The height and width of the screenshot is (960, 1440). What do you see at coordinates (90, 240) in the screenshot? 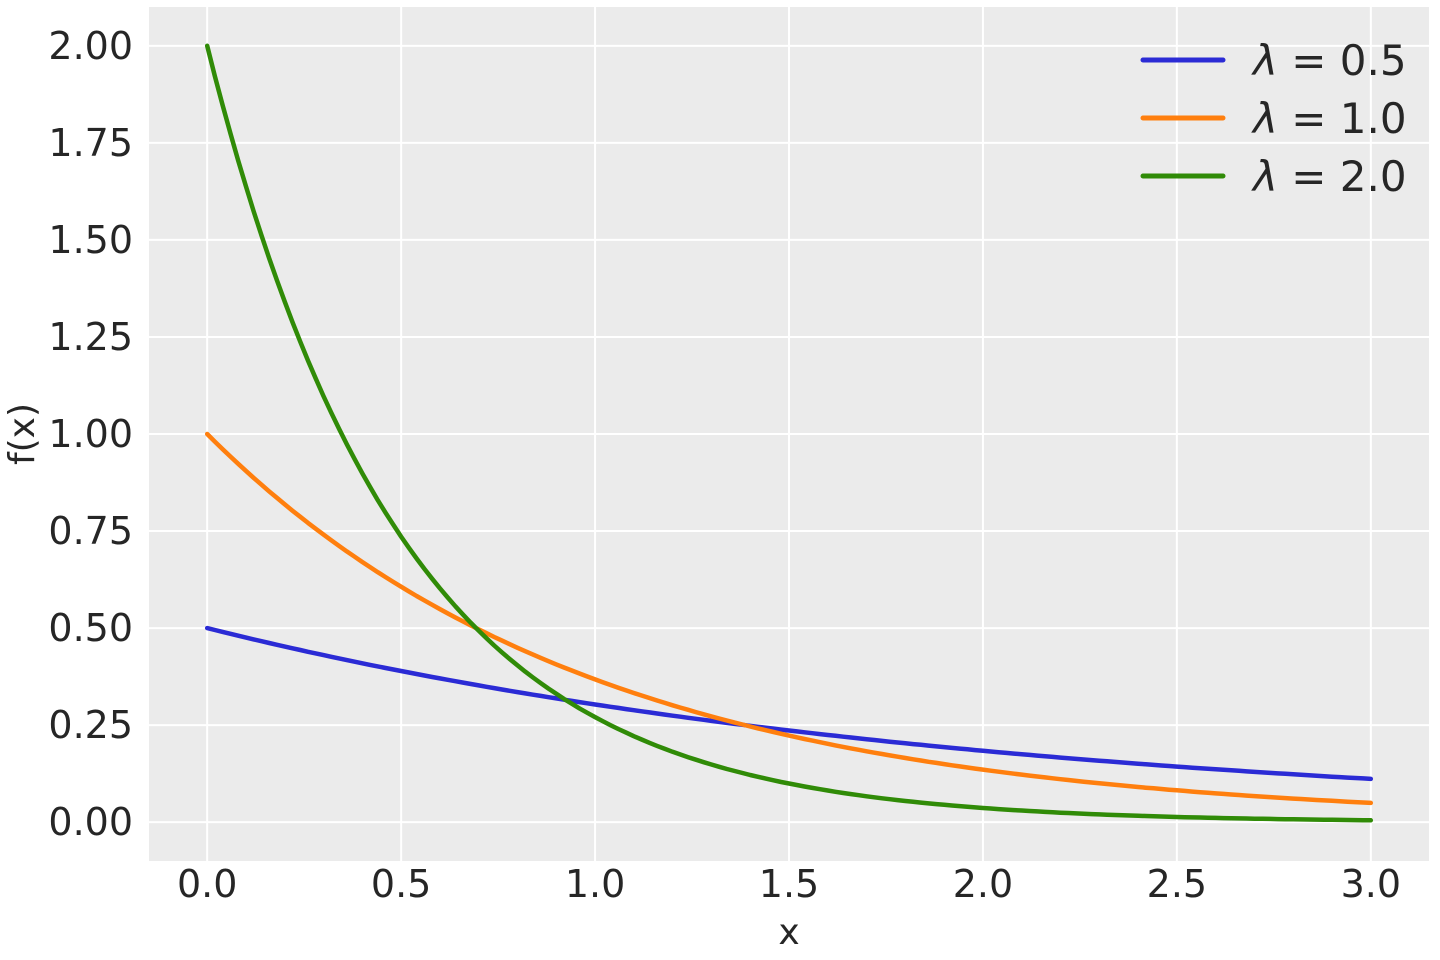
I see `y-tick-label: 1.50` at bounding box center [90, 240].